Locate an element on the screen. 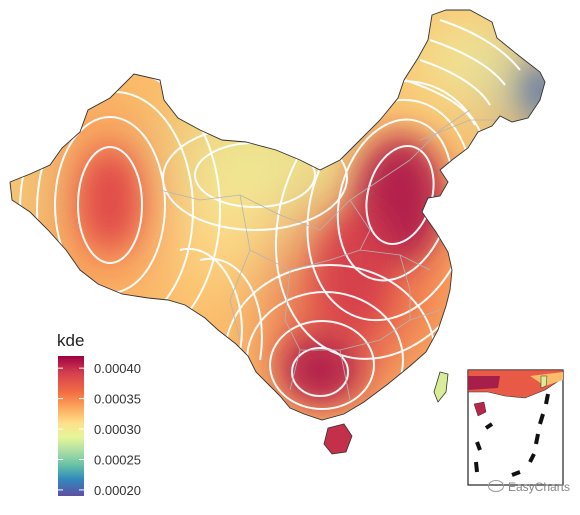  legend-tick-label: 0.00030 is located at coordinates (117, 429).